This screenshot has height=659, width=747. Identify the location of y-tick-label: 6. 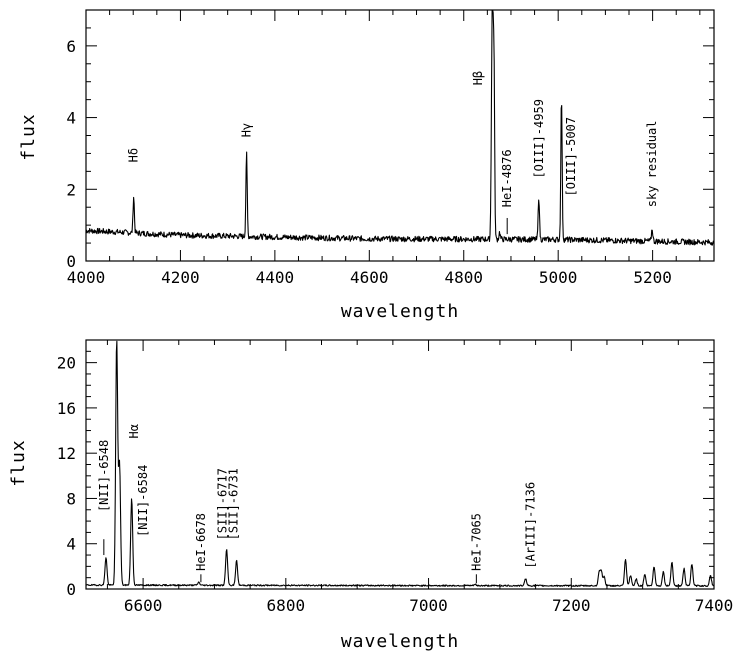
(71, 46).